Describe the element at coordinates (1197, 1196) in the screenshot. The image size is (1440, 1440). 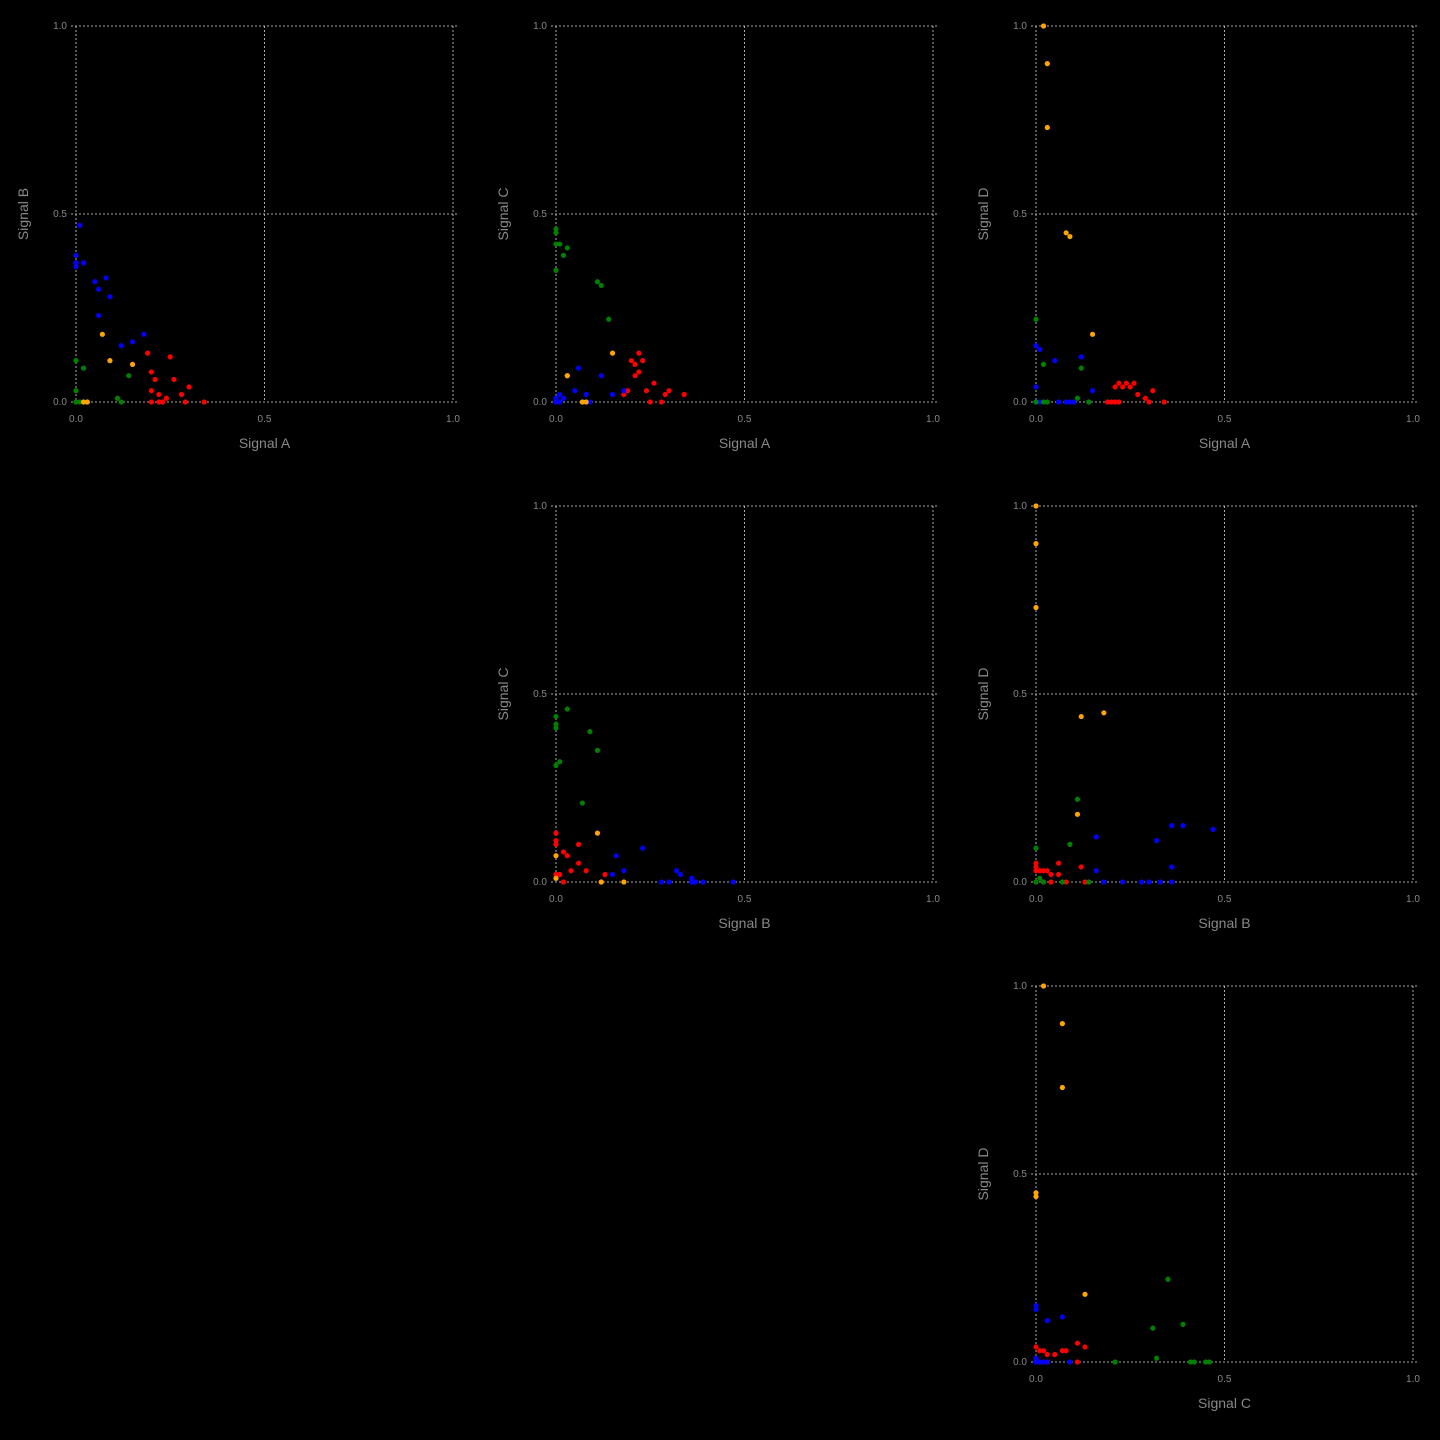
I see `scatter-panel-6: 0.0 0.5 1.0 0.0 0.5 1.0 Signal C Signal D` at that location.